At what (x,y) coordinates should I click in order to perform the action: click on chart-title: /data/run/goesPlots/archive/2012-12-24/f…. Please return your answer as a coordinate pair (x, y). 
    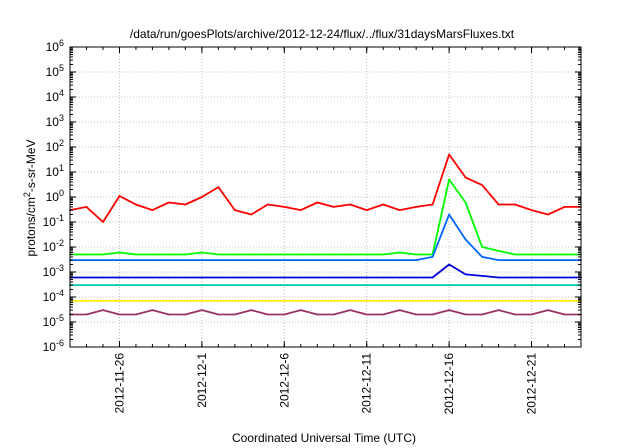
    Looking at the image, I should click on (322, 34).